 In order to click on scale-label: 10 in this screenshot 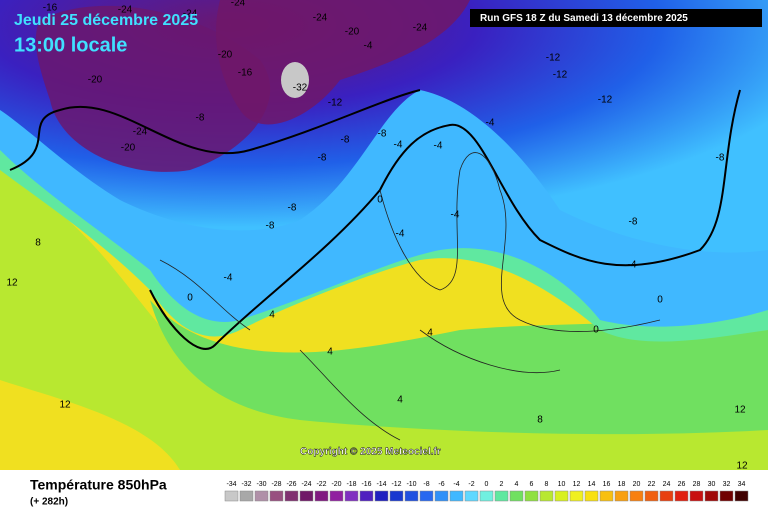, I will do `click(562, 484)`.